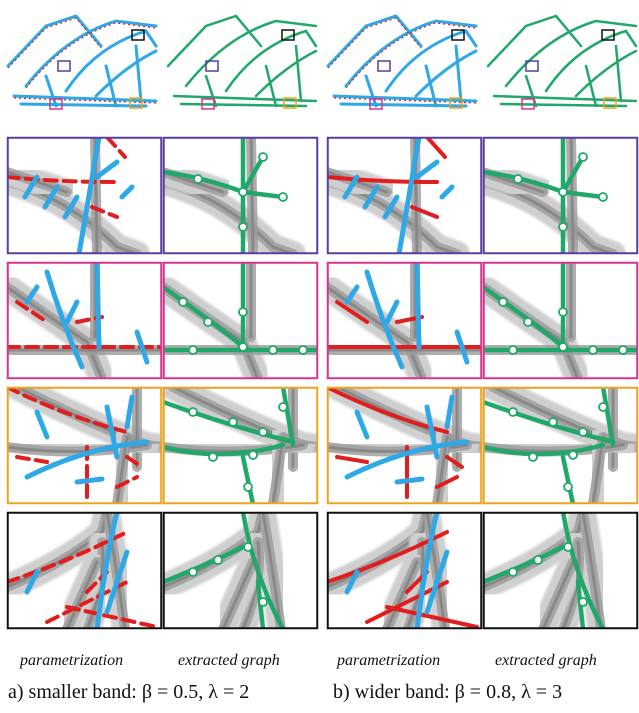 This screenshot has height=713, width=639. Describe the element at coordinates (240, 195) in the screenshot. I see `zoom-panel-purple-graph-a` at that location.